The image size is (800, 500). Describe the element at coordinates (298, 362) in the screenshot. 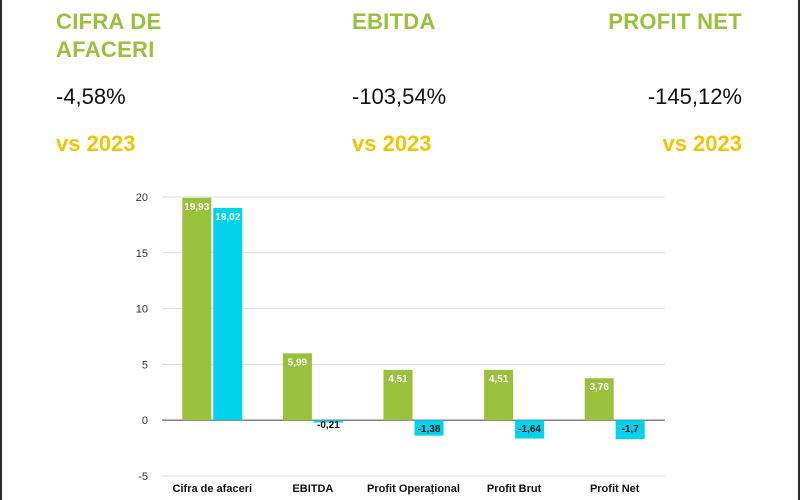

I see `data-label: 5,99` at that location.